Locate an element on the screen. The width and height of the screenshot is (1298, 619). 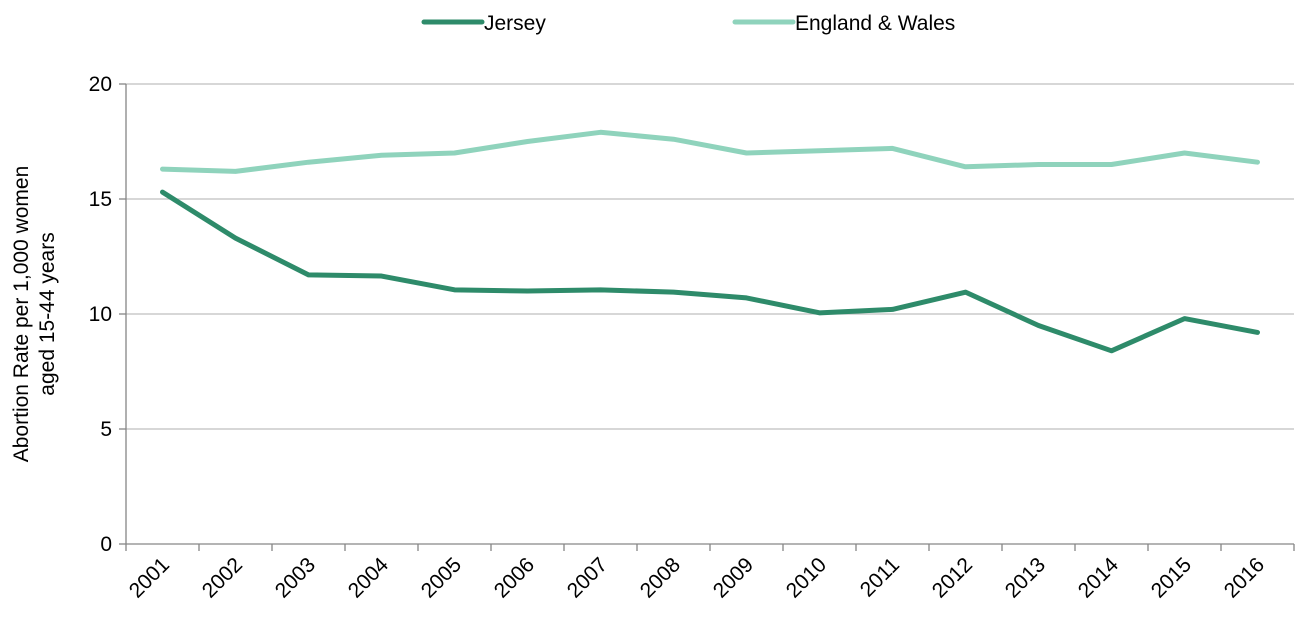
y-tick-label: 5 is located at coordinates (106, 429).